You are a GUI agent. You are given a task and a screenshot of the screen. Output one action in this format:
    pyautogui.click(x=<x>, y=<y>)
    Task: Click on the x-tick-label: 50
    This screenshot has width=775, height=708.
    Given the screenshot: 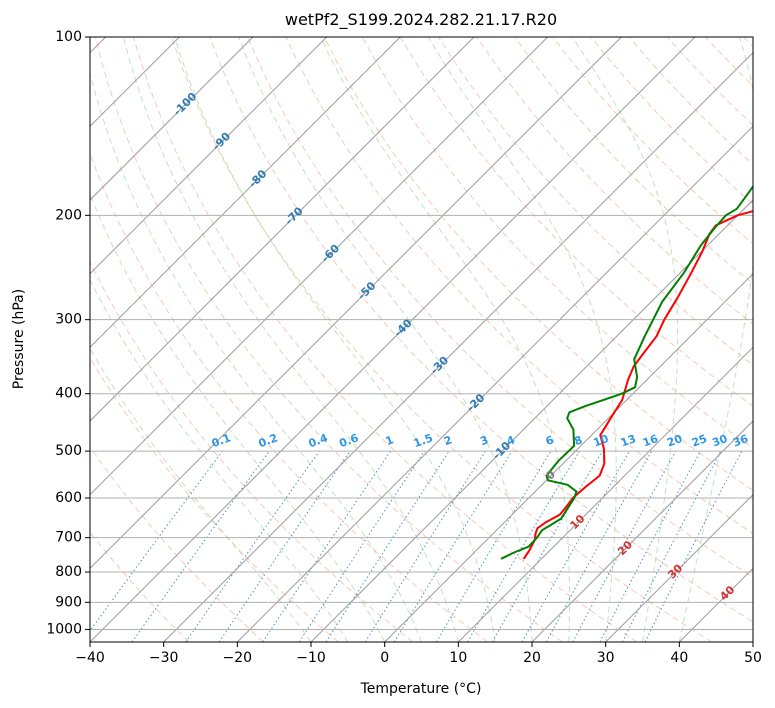 What is the action you would take?
    pyautogui.click(x=753, y=658)
    